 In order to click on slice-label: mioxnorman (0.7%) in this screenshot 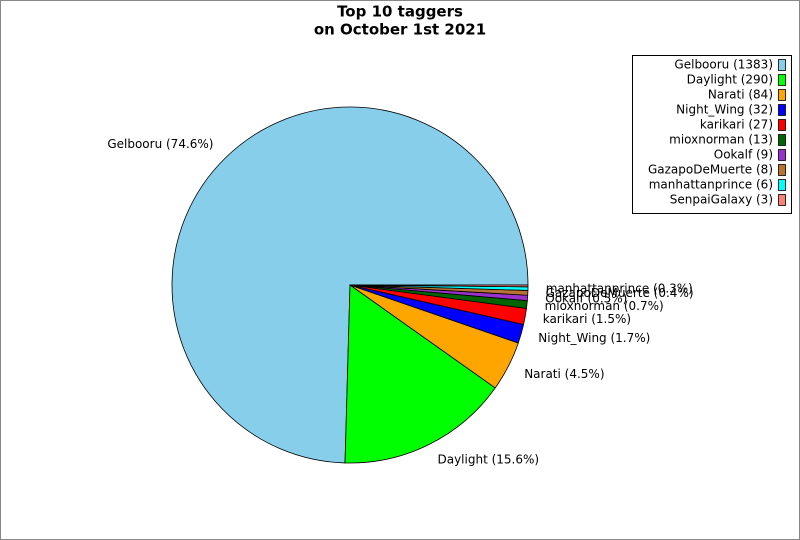, I will do `click(604, 306)`.